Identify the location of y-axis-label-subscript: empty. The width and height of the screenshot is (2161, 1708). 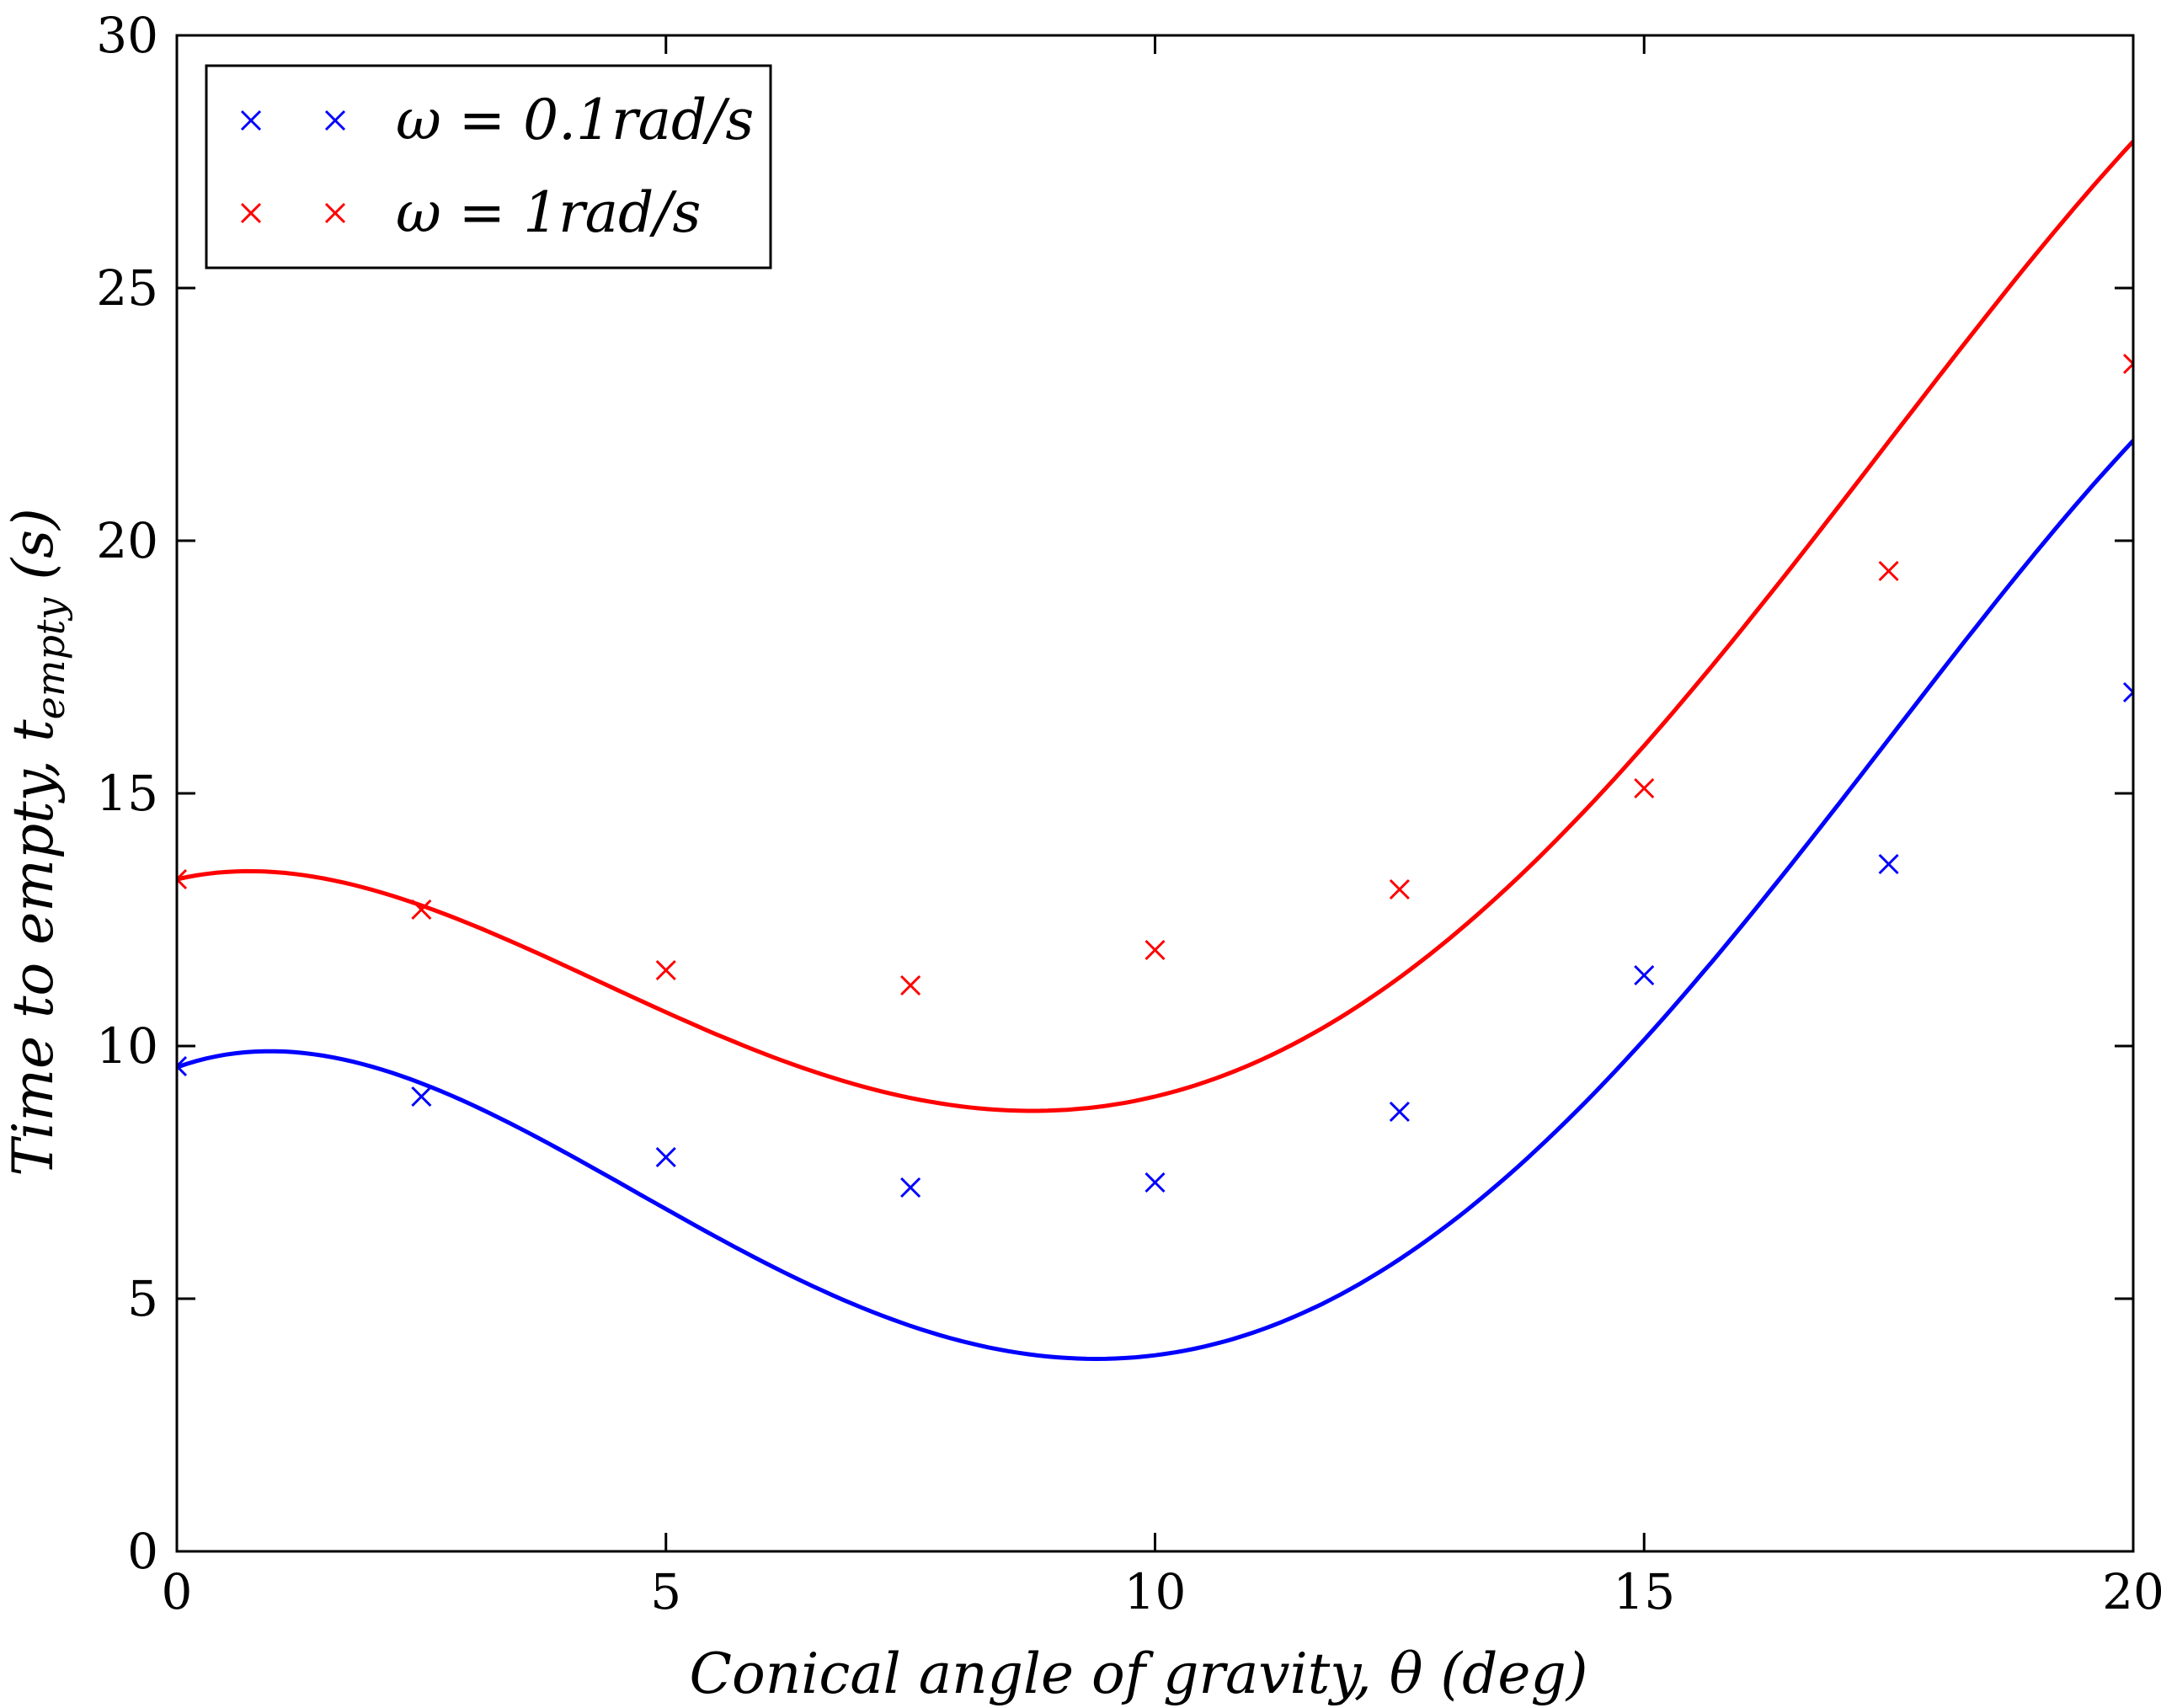
(50, 658).